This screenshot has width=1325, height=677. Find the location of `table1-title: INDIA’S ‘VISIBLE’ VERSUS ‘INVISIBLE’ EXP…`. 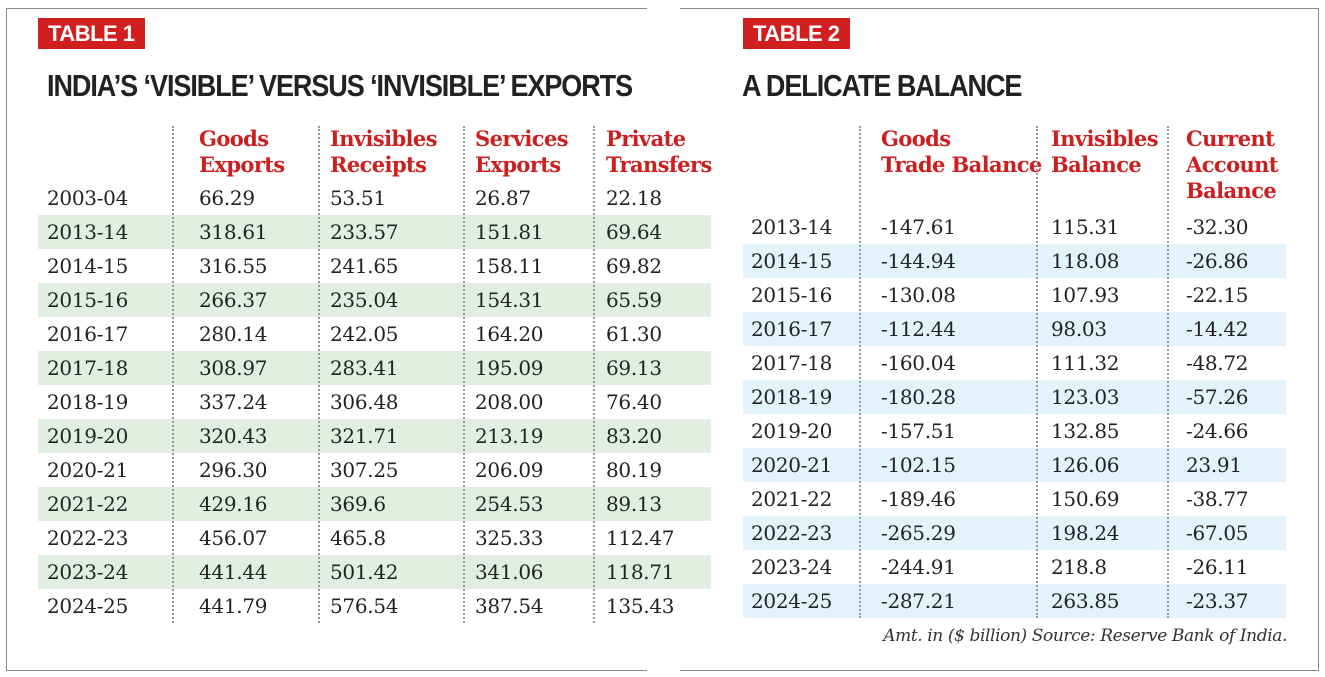

table1-title: INDIA’S ‘VISIBLE’ VERSUS ‘INVISIBLE’ EXP… is located at coordinates (340, 85).